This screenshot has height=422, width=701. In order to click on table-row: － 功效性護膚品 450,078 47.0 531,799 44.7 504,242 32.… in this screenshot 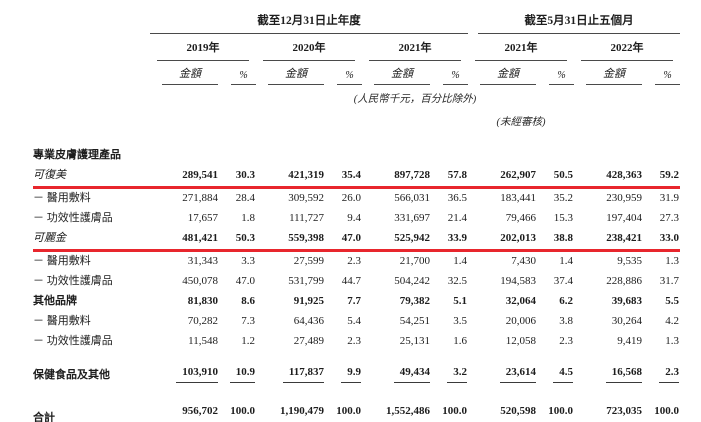, I will do `click(356, 282)`.